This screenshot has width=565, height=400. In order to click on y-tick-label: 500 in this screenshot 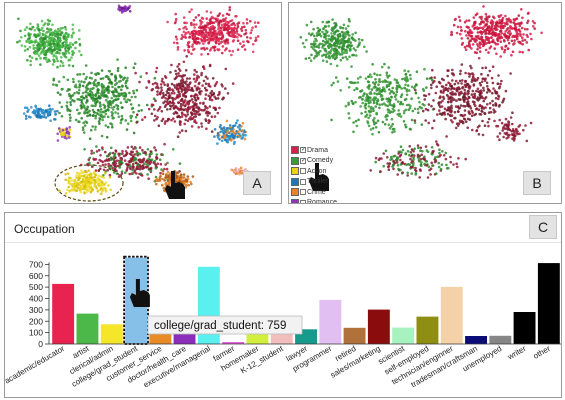, I will do `click(36, 287)`.